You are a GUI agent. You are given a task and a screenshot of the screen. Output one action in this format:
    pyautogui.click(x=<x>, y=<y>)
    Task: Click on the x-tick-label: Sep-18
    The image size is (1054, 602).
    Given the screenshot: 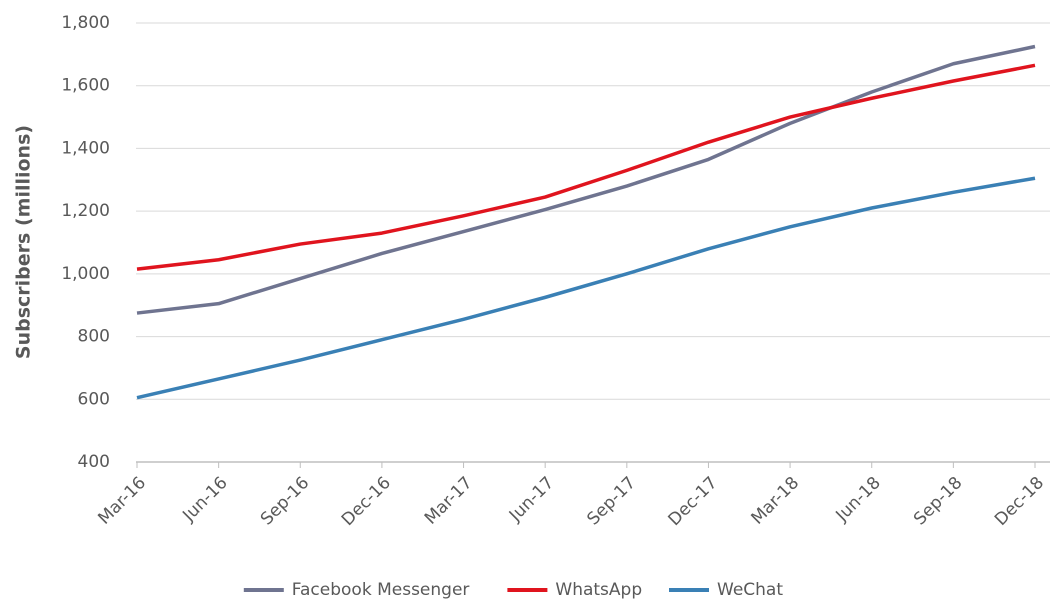 What is the action you would take?
    pyautogui.click(x=938, y=501)
    